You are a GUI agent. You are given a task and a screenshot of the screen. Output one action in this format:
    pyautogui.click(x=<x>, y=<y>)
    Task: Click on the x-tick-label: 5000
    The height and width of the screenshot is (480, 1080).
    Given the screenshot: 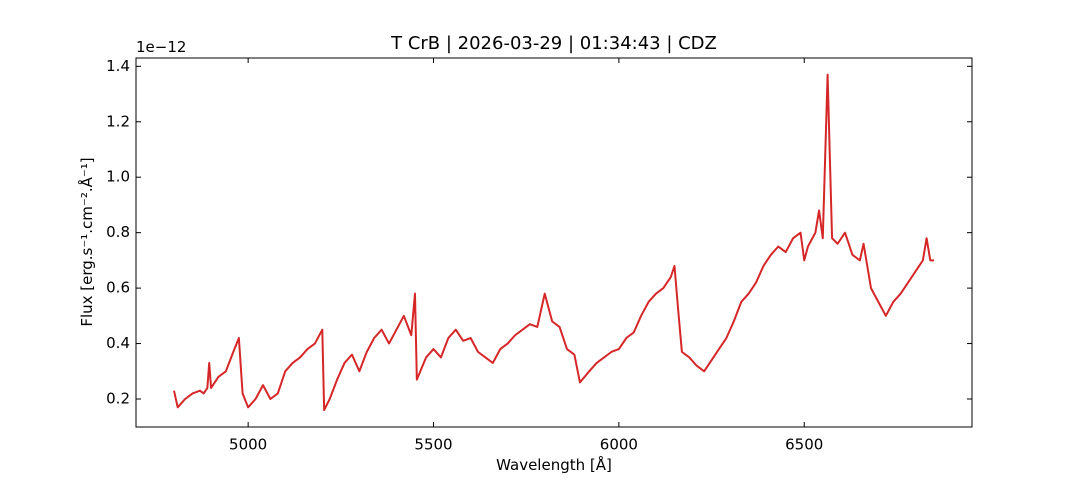 What is the action you would take?
    pyautogui.click(x=248, y=445)
    